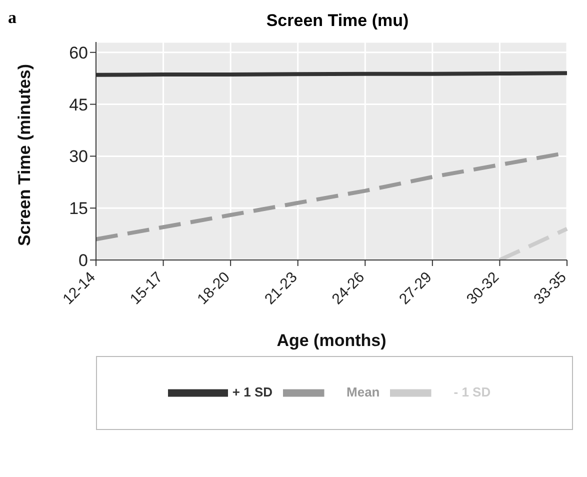 This screenshot has height=477, width=587. I want to click on y-tick-label: 45, so click(78, 104).